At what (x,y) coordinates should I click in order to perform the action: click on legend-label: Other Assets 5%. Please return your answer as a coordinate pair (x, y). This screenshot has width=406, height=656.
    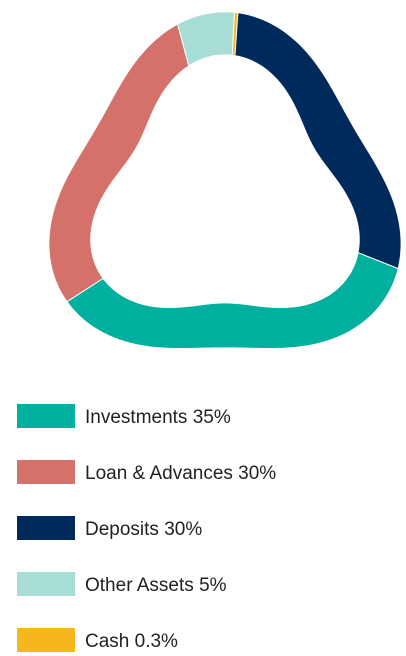
    Looking at the image, I should click on (156, 585).